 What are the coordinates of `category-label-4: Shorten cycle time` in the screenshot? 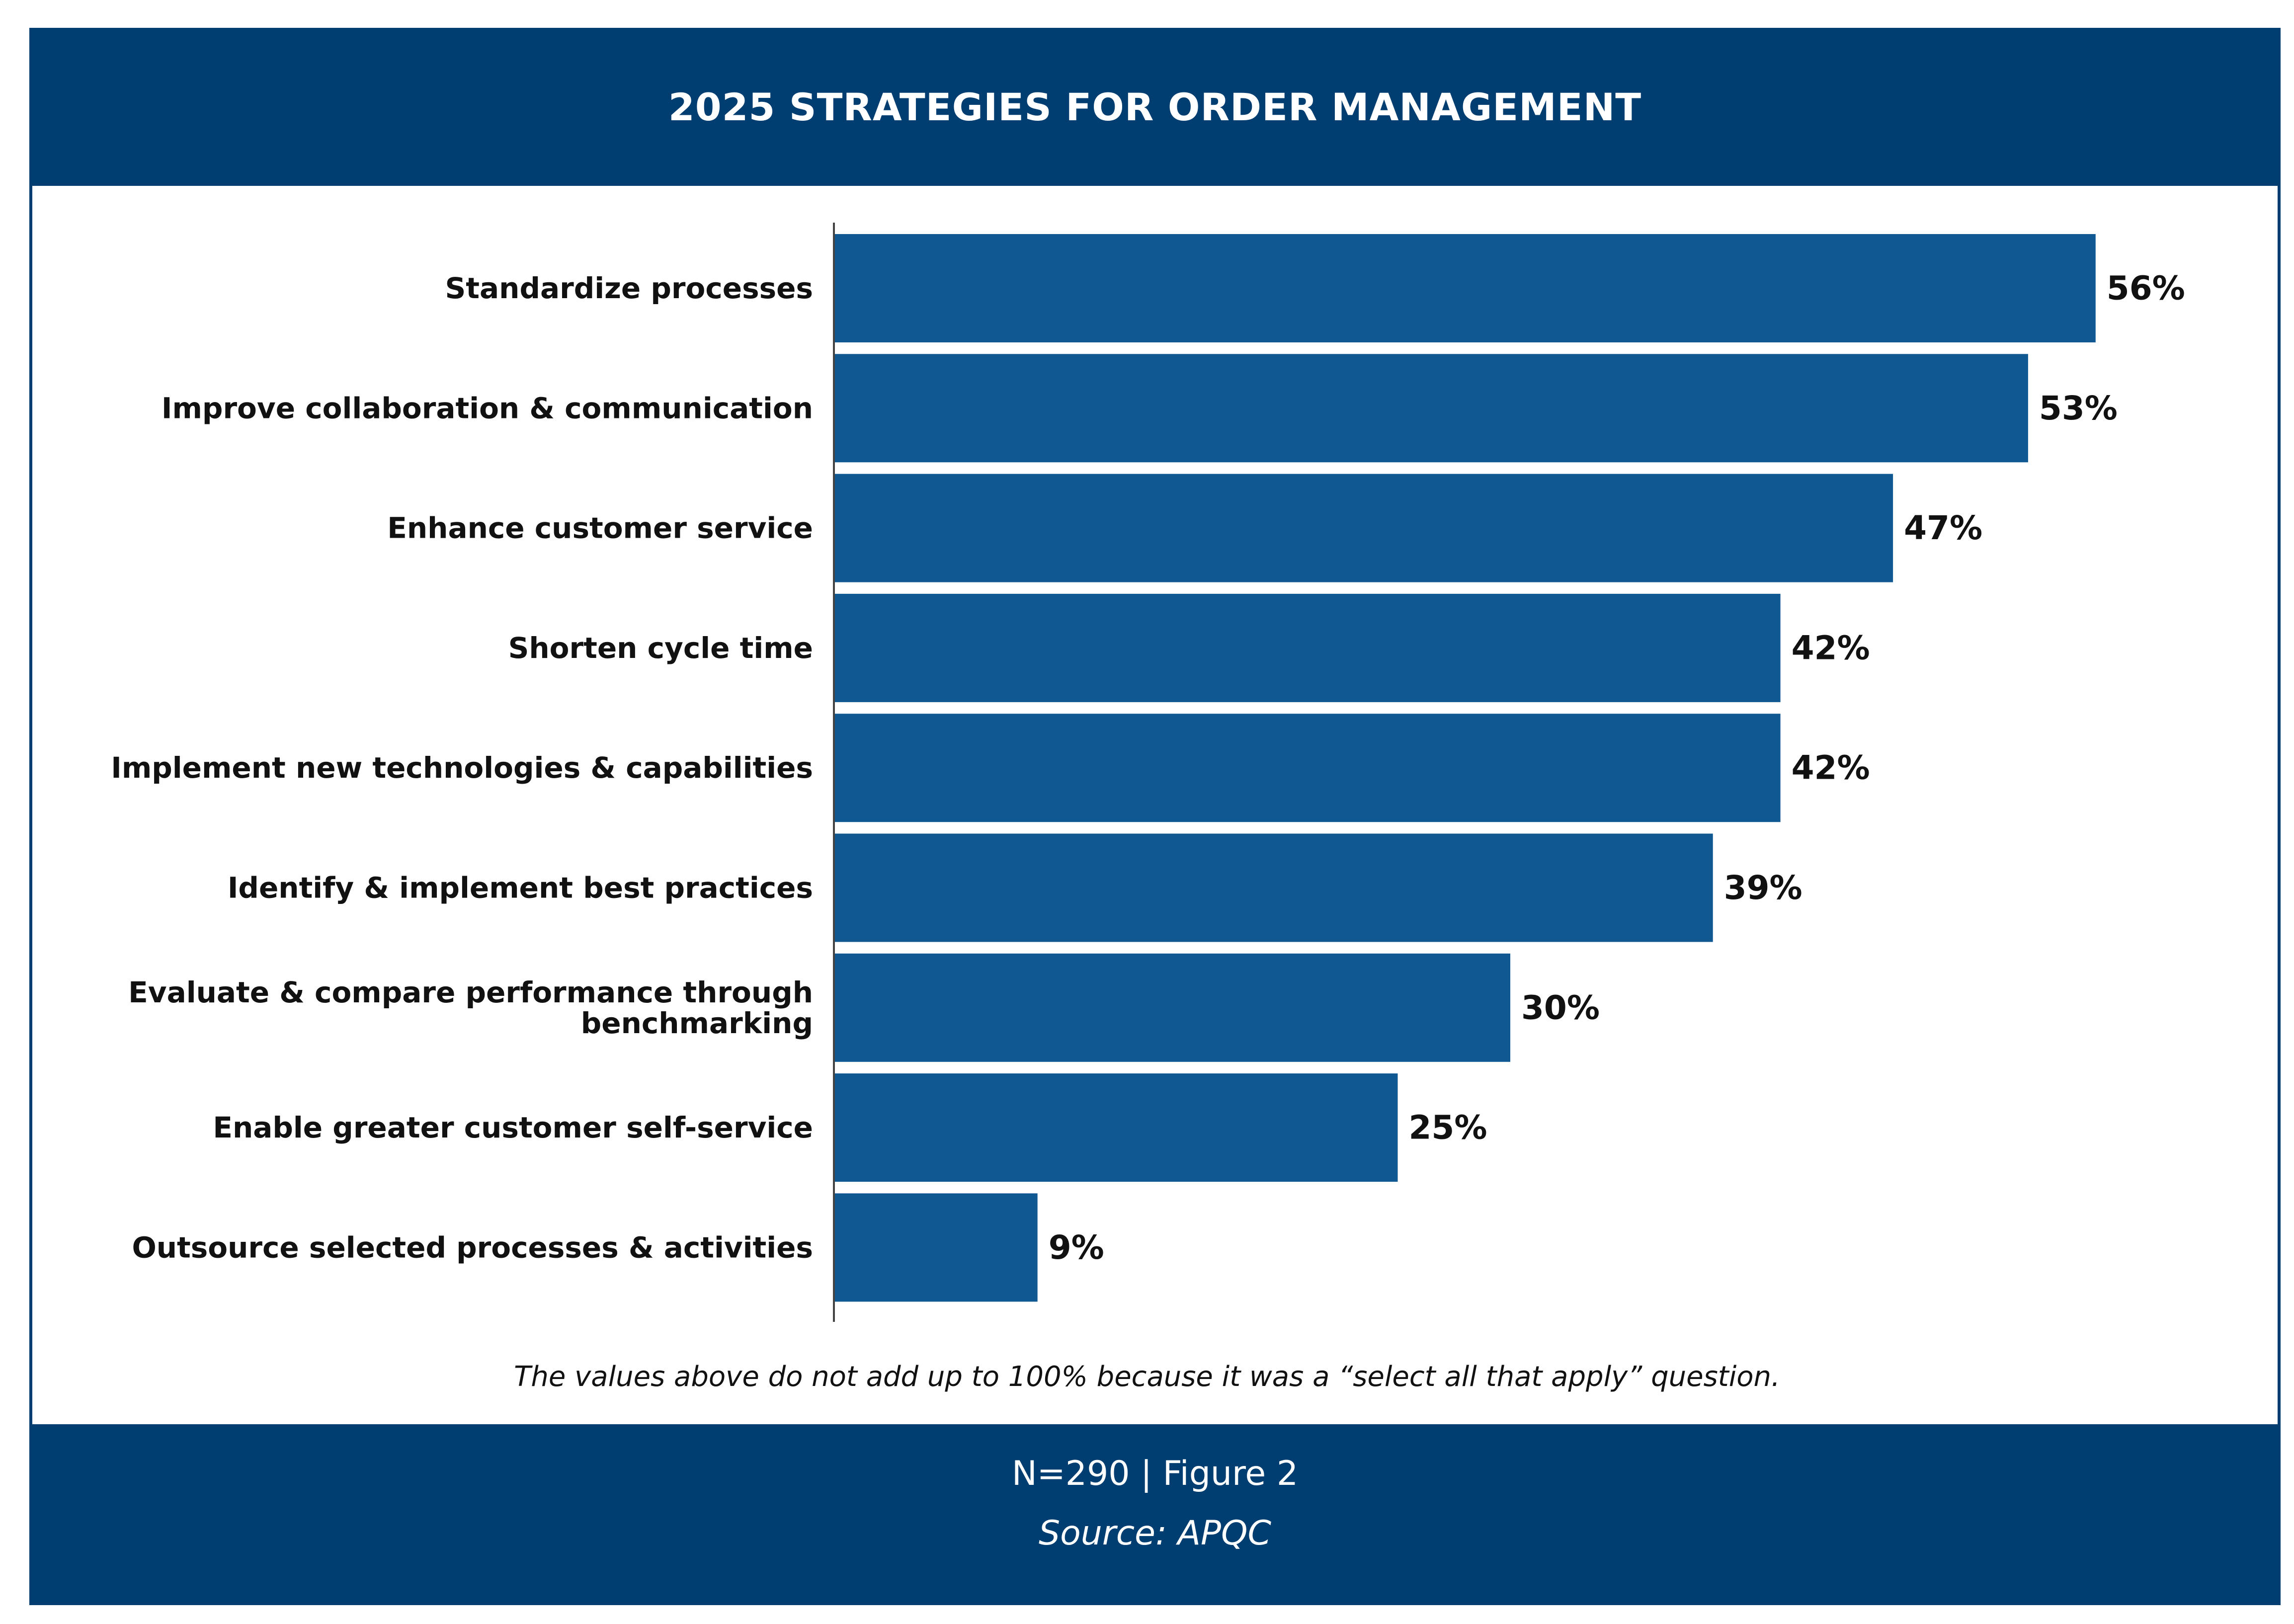 It's located at (660, 648).